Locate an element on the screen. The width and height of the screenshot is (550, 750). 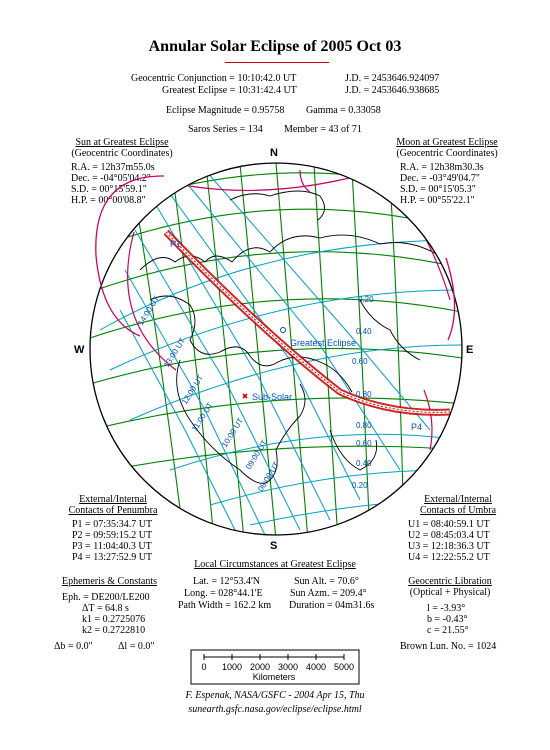
gamma: Gamma = 0.33058 is located at coordinates (343, 110).